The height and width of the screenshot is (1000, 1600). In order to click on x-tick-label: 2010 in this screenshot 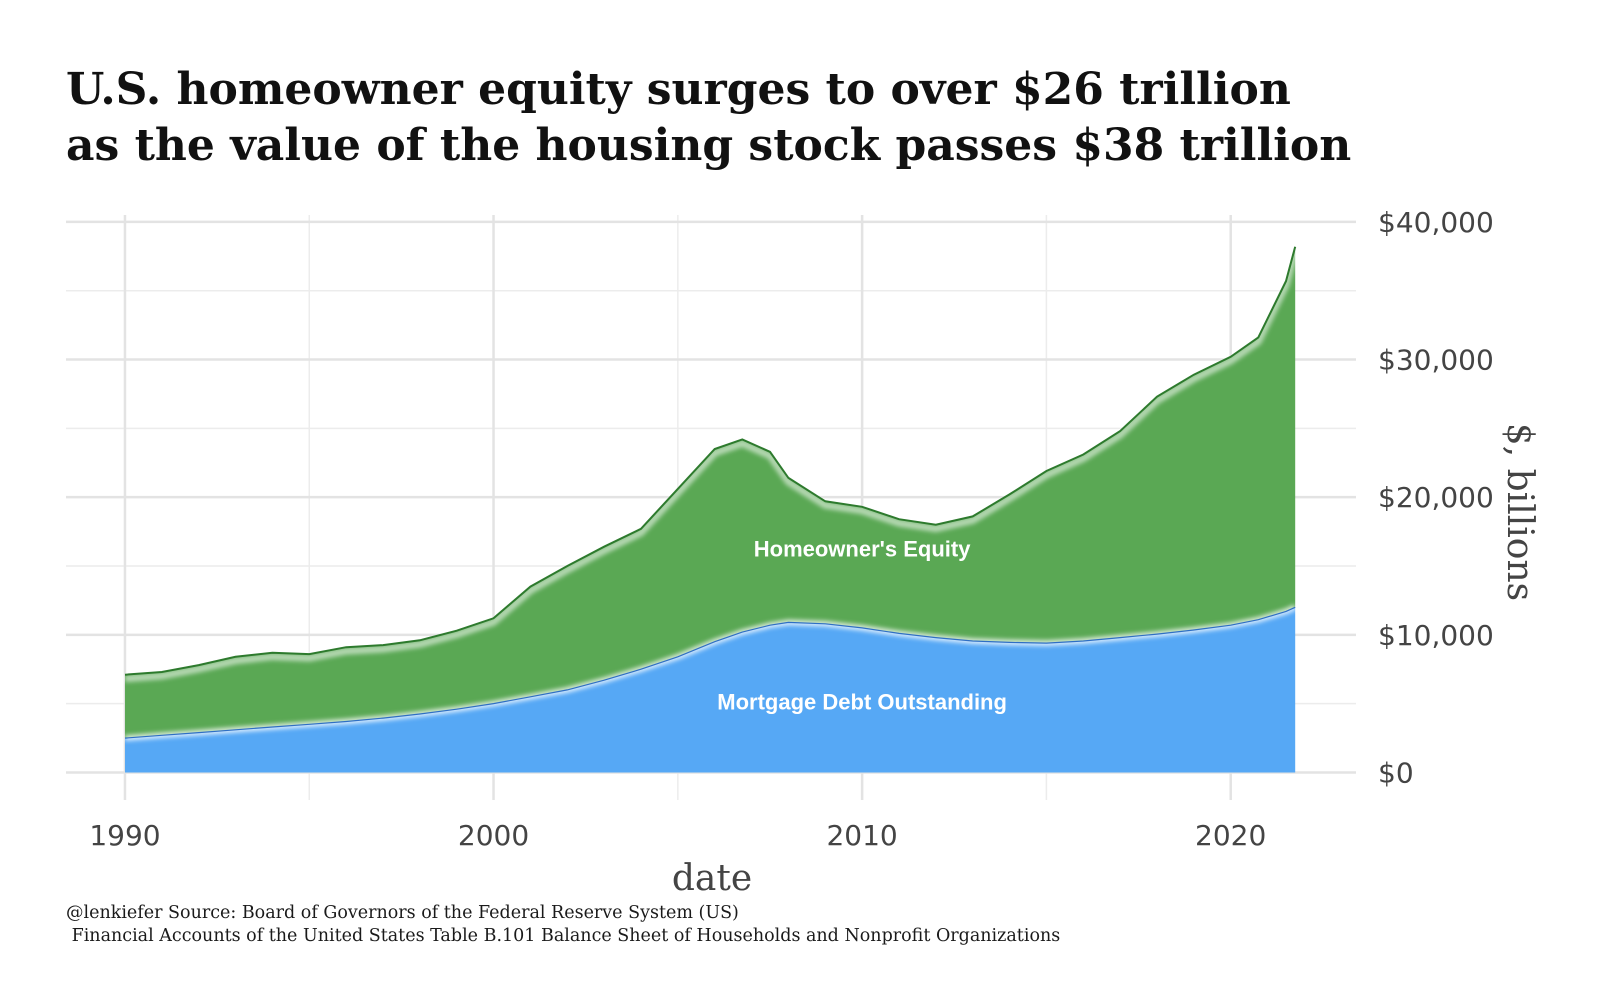, I will do `click(861, 835)`.